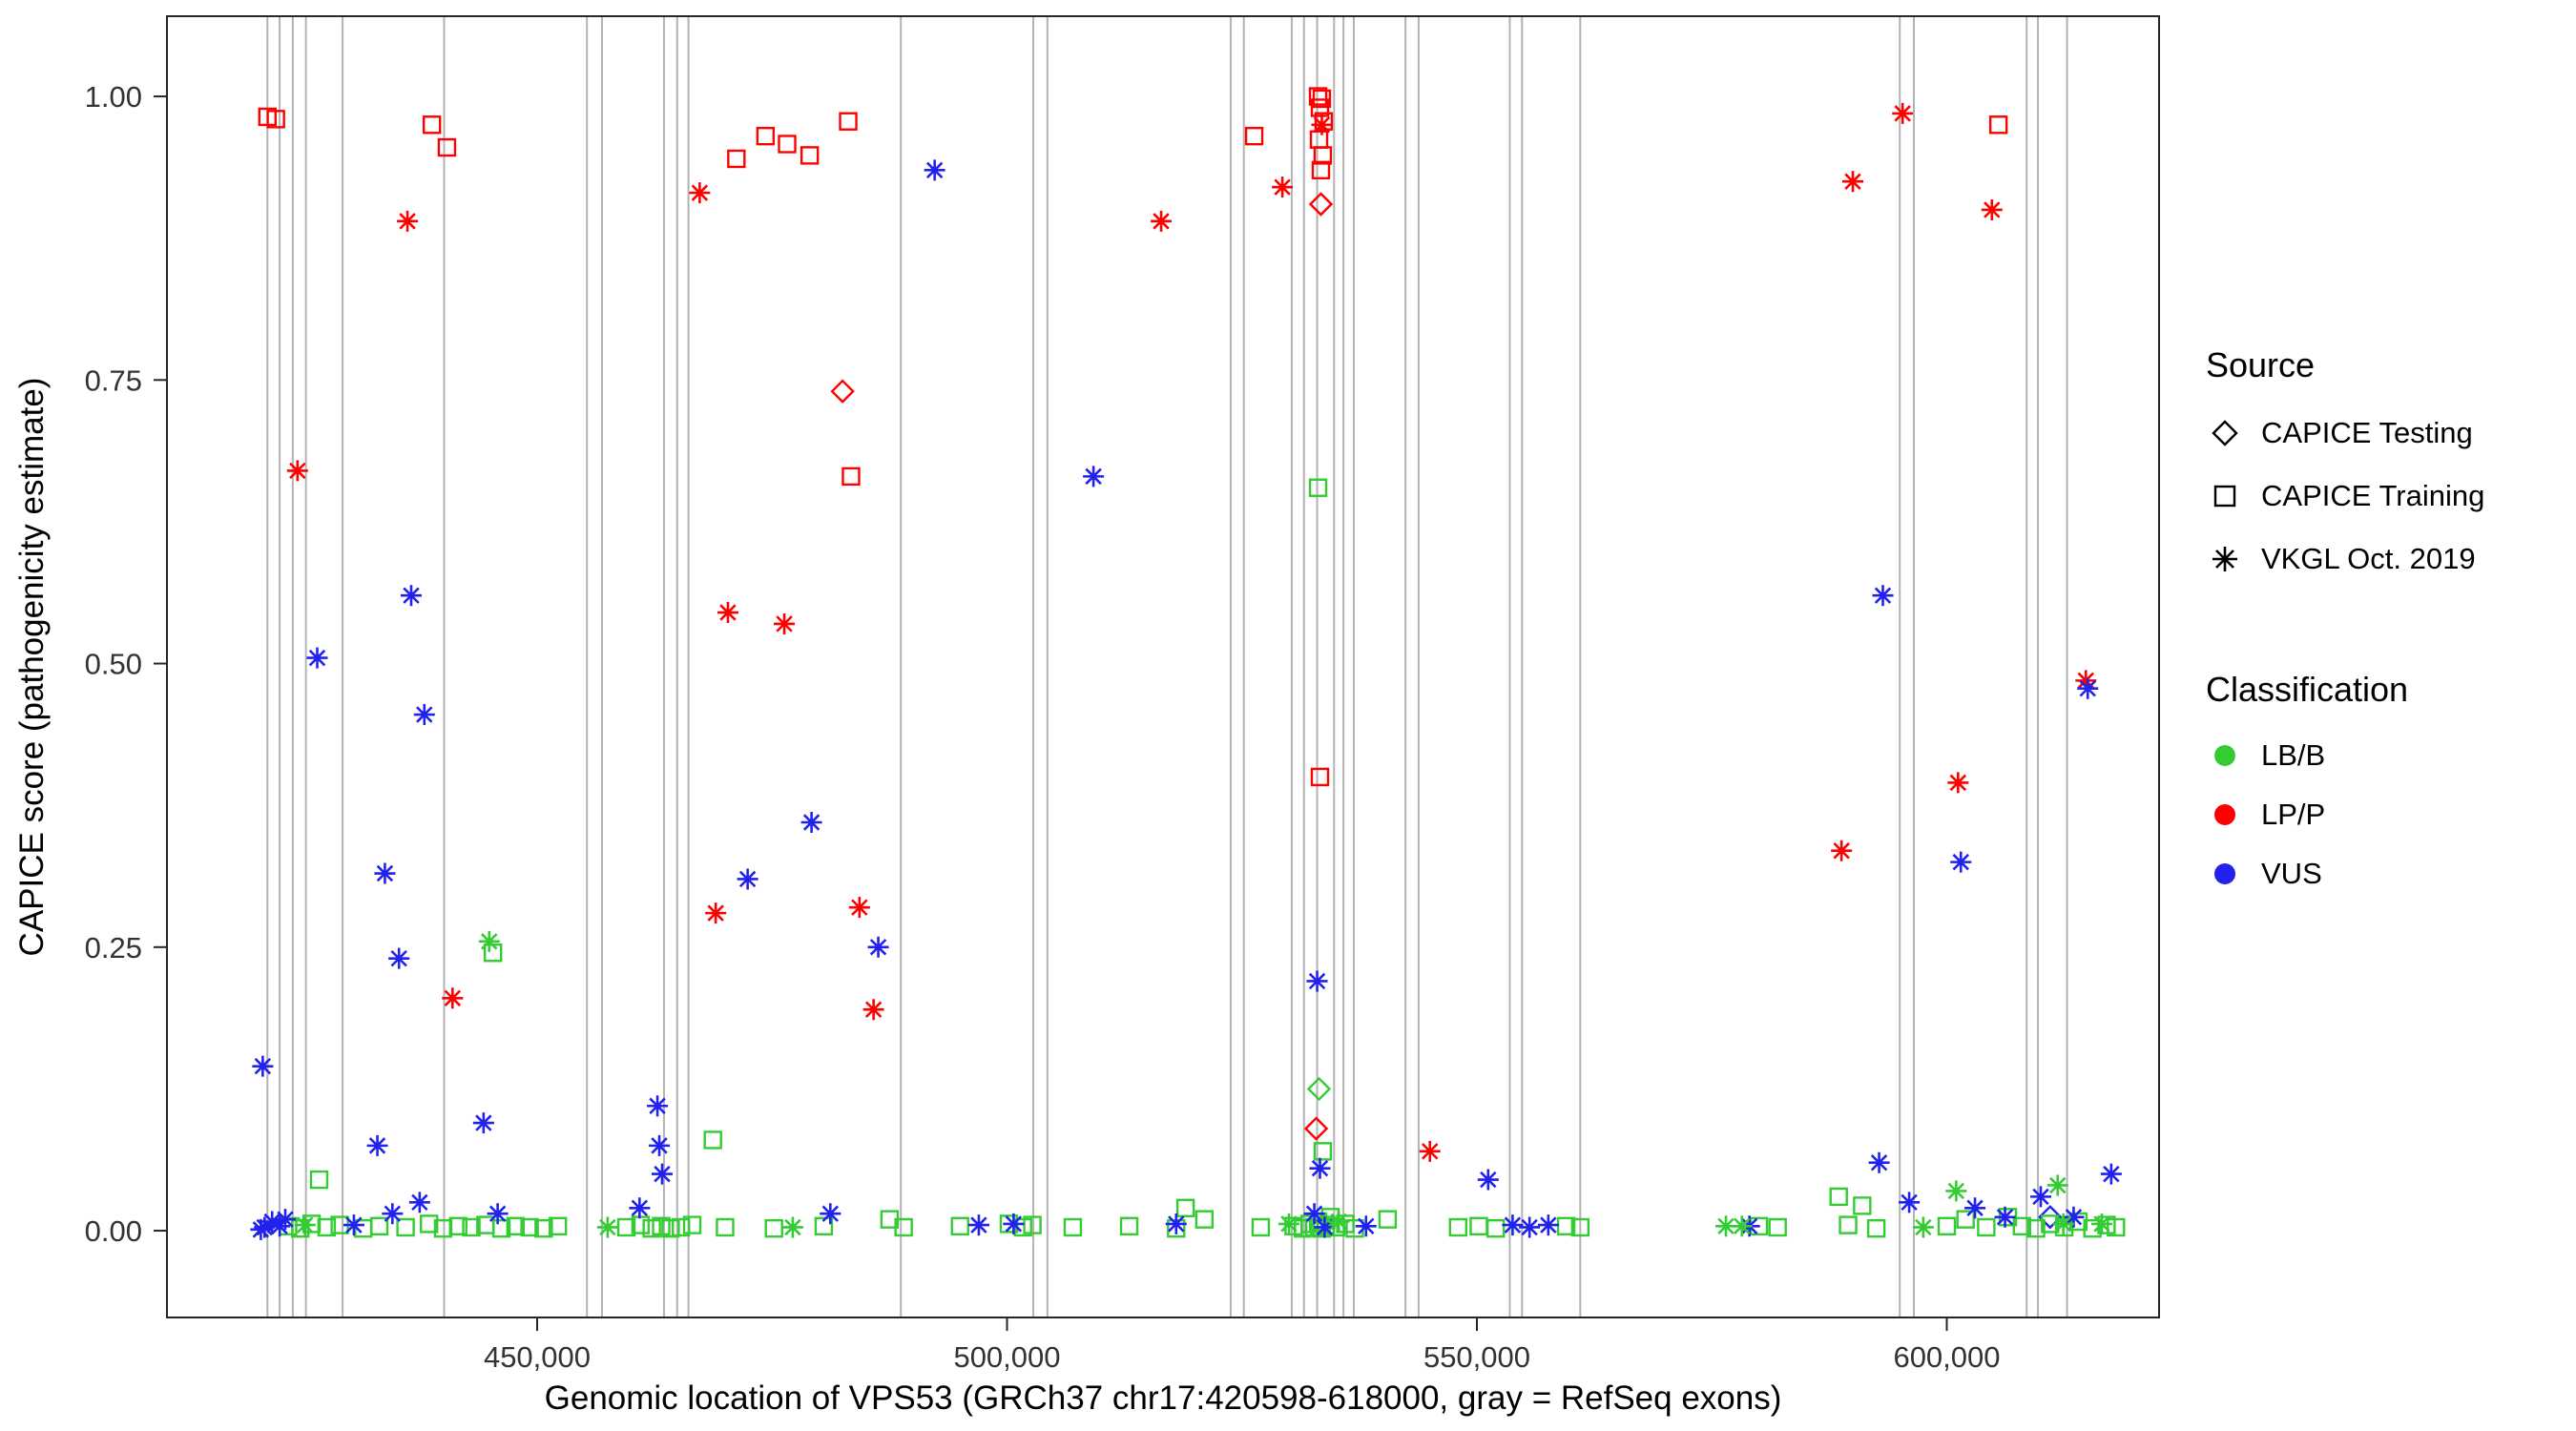 This screenshot has height=1431, width=2576. Describe the element at coordinates (32, 667) in the screenshot. I see `y-axis-title: CAPICE score (pathogenicity estimate)` at that location.